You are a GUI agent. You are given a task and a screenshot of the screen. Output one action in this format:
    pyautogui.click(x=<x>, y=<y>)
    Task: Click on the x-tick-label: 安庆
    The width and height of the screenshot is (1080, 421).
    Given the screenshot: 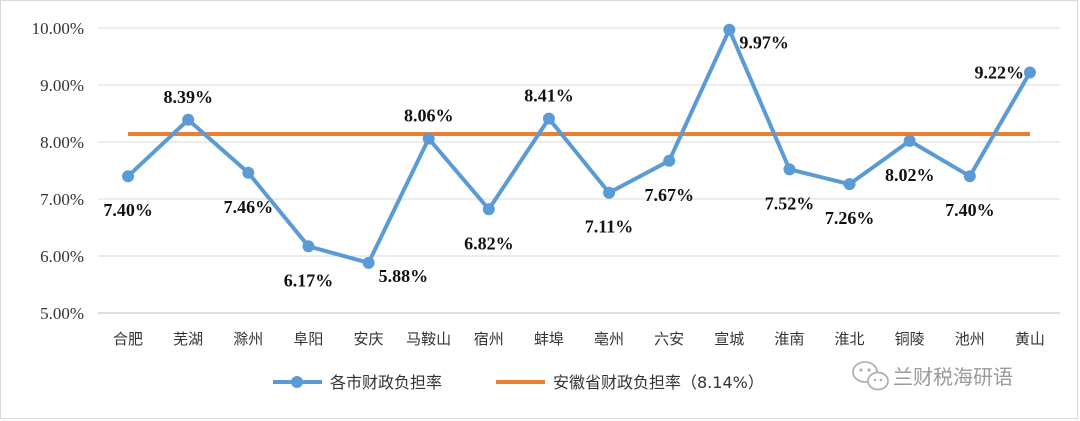 What is the action you would take?
    pyautogui.click(x=369, y=339)
    